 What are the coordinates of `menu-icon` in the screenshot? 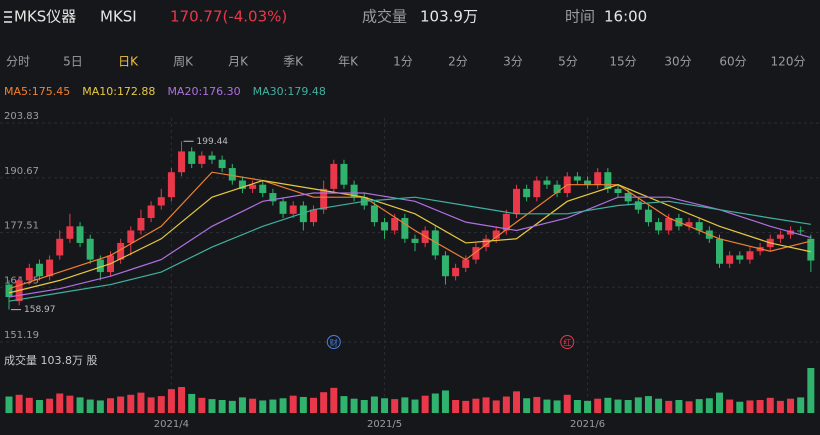 It's located at (8, 17).